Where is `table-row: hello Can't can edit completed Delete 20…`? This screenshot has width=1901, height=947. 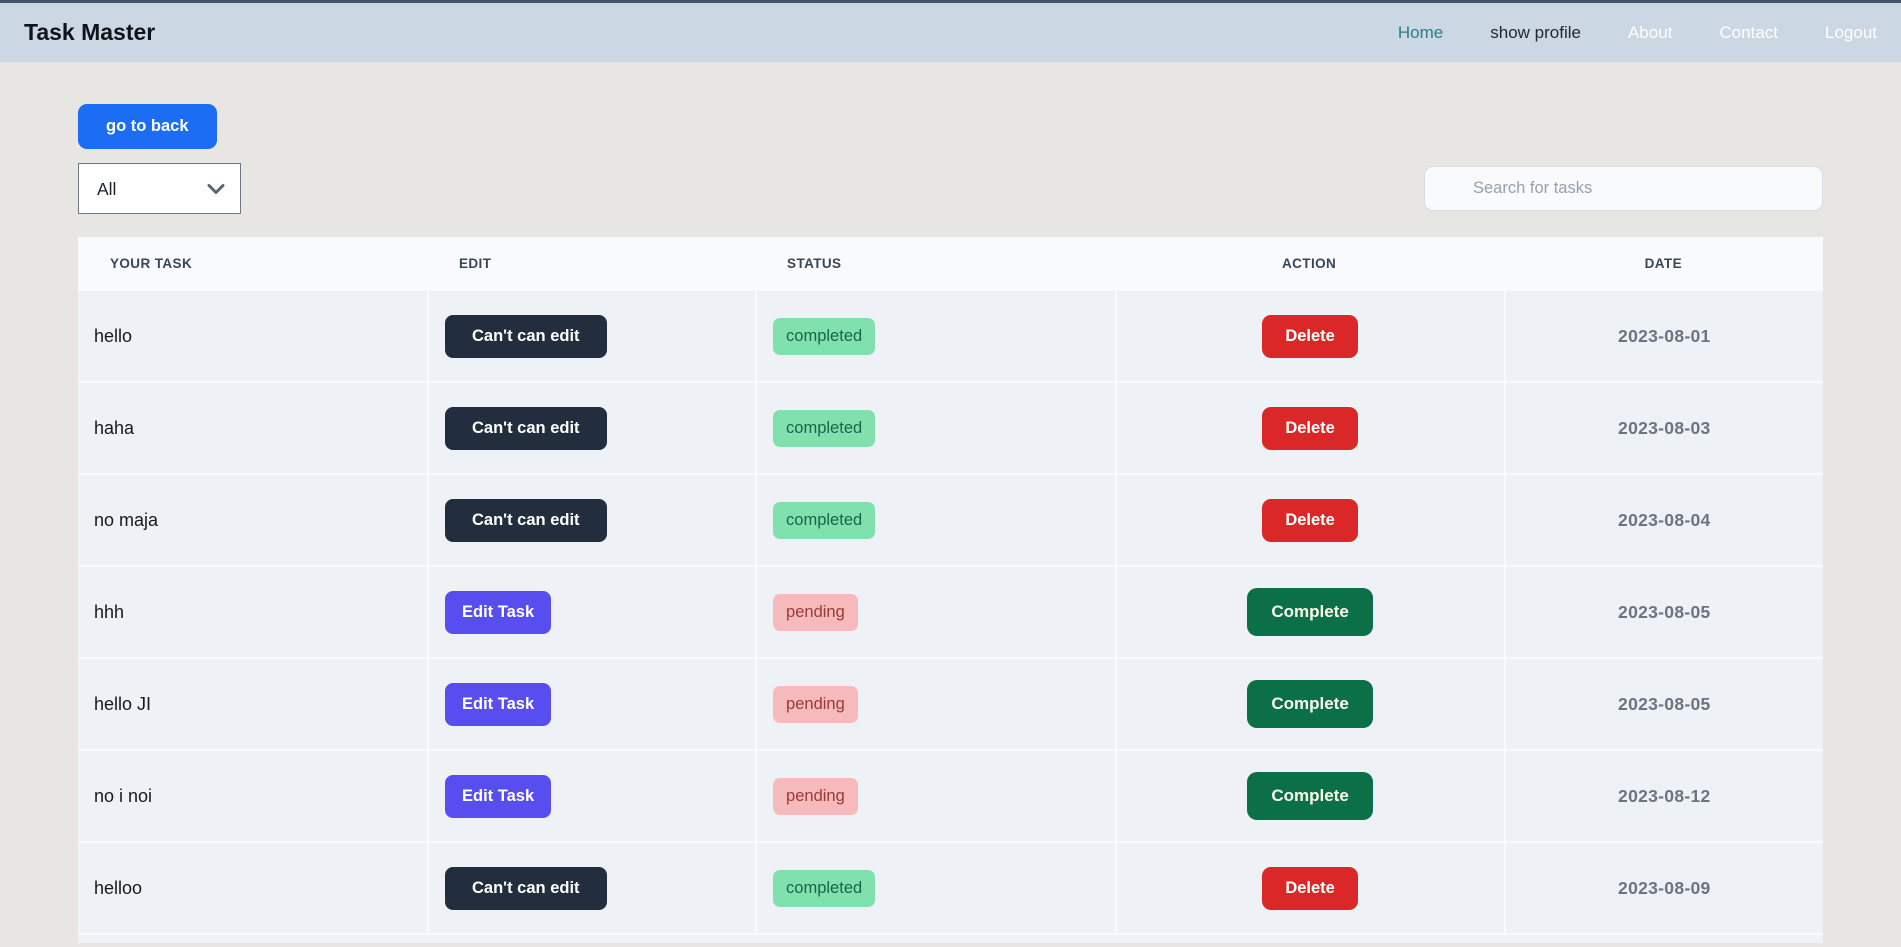
table-row: hello Can't can edit completed Delete 20… is located at coordinates (950, 335).